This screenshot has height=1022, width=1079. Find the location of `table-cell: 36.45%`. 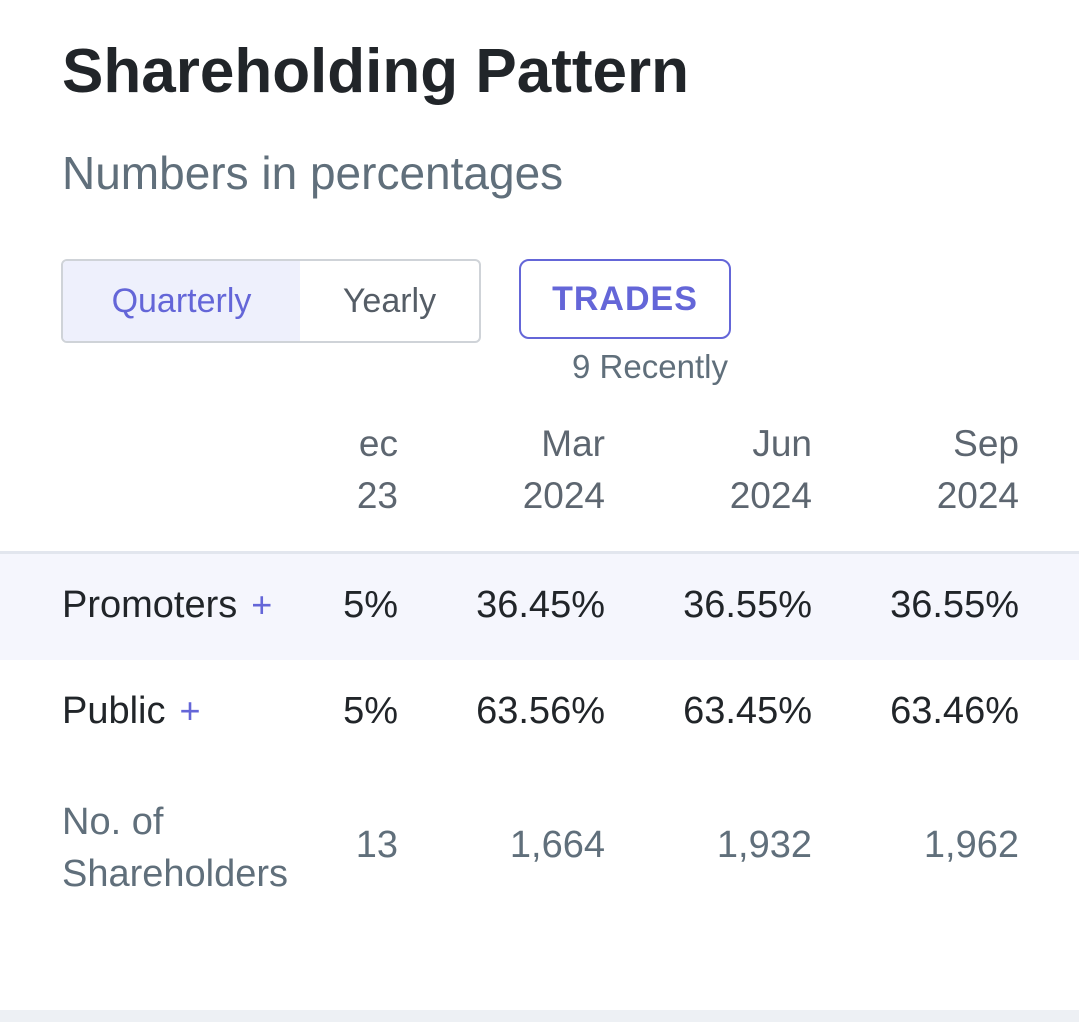

table-cell: 36.45% is located at coordinates (540, 605).